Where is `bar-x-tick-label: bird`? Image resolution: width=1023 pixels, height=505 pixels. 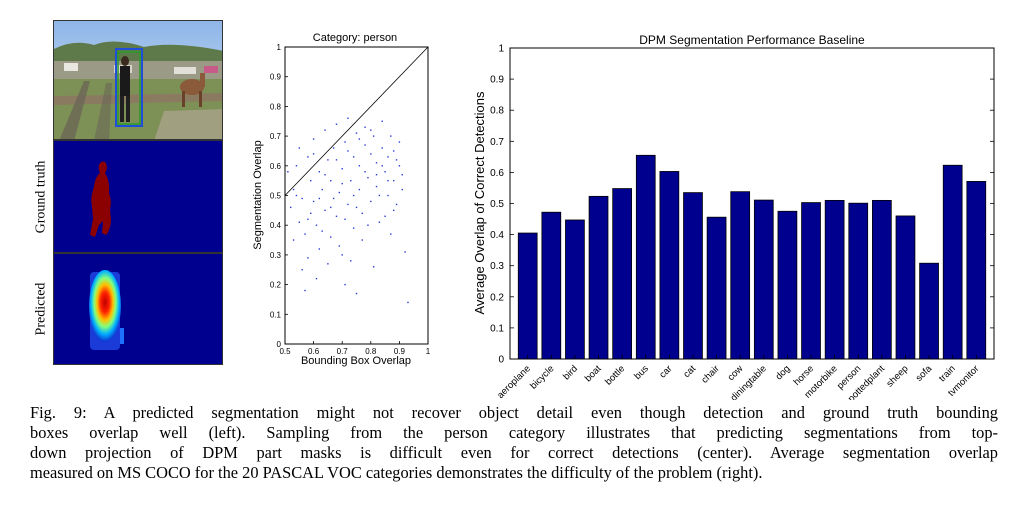
bar-x-tick-label: bird is located at coordinates (570, 372).